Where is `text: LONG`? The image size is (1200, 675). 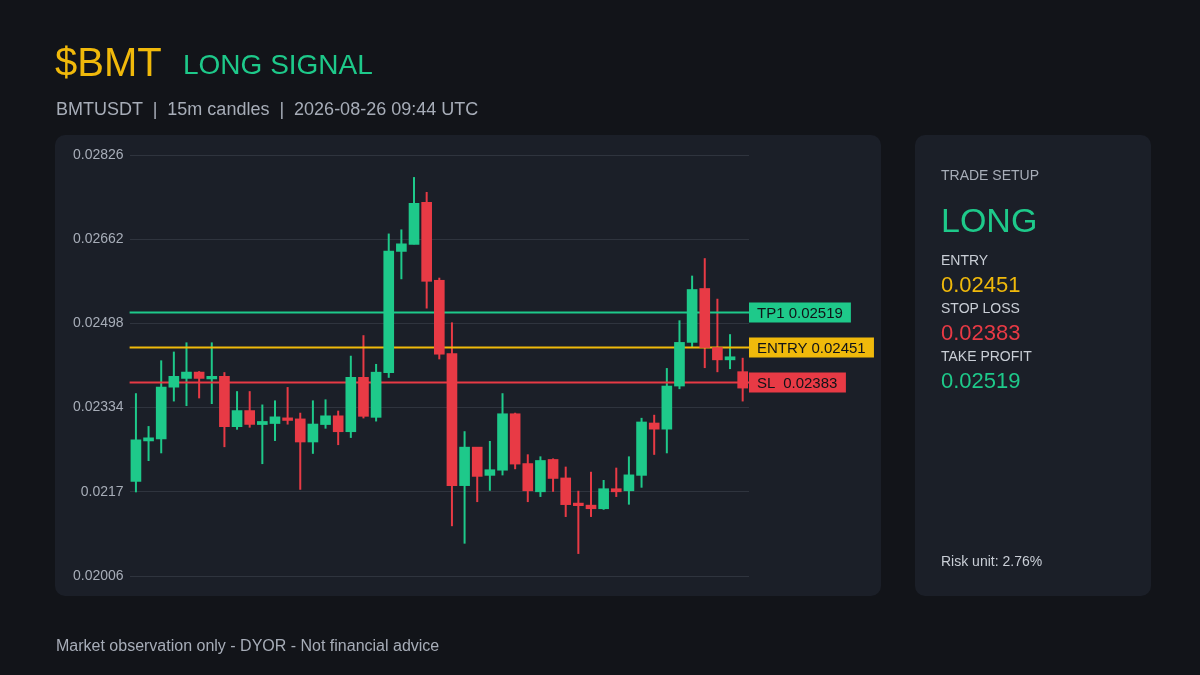
text: LONG is located at coordinates (989, 220).